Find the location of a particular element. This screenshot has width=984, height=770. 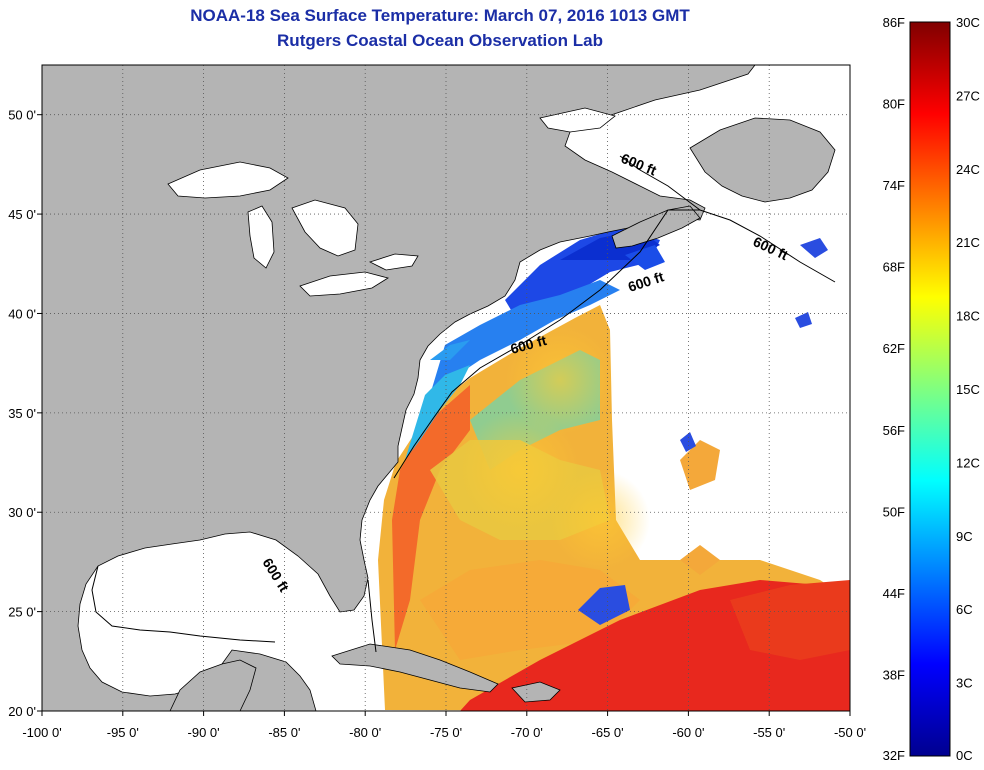

great-lakes is located at coordinates (391, 202).